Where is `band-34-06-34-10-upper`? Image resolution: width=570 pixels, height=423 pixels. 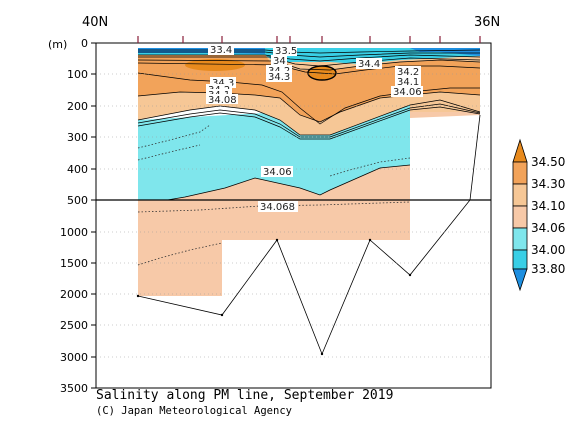 band-34-06-34-10-upper is located at coordinates (274, 185).